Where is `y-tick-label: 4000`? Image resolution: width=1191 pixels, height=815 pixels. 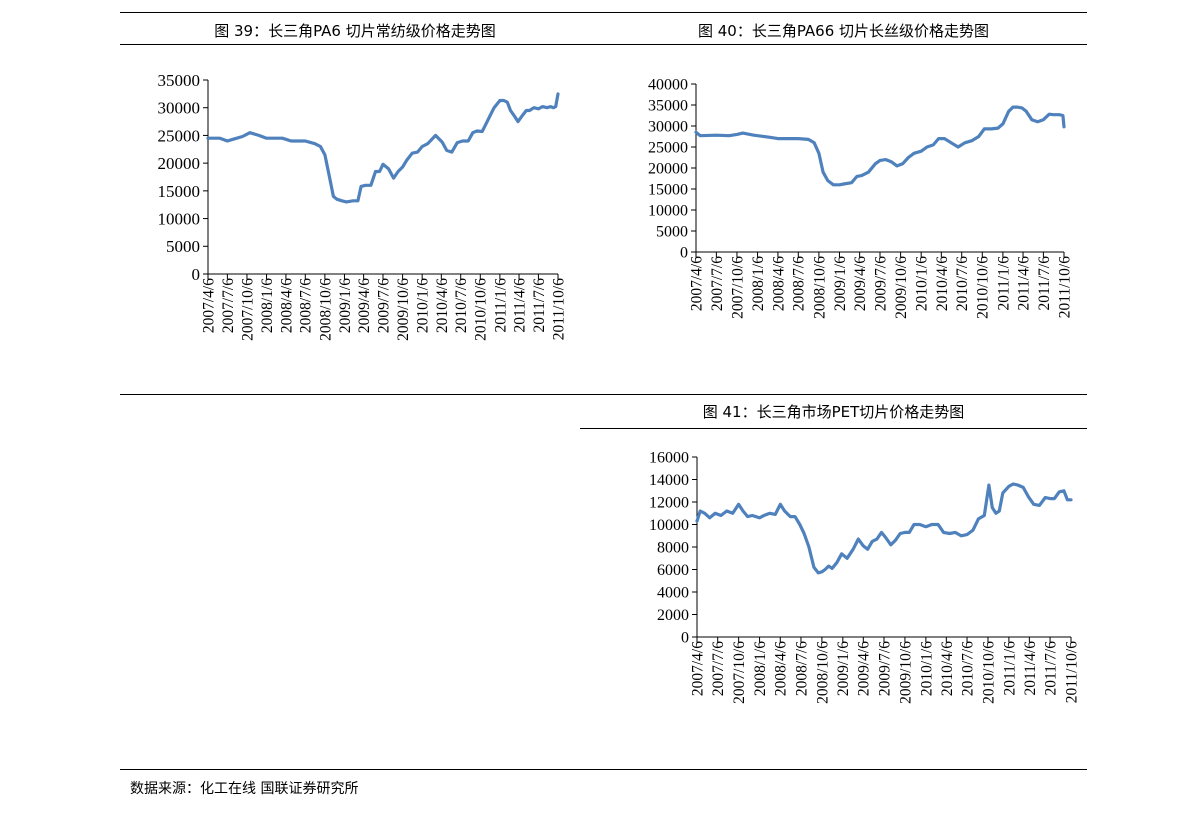
y-tick-label: 4000 is located at coordinates (673, 593).